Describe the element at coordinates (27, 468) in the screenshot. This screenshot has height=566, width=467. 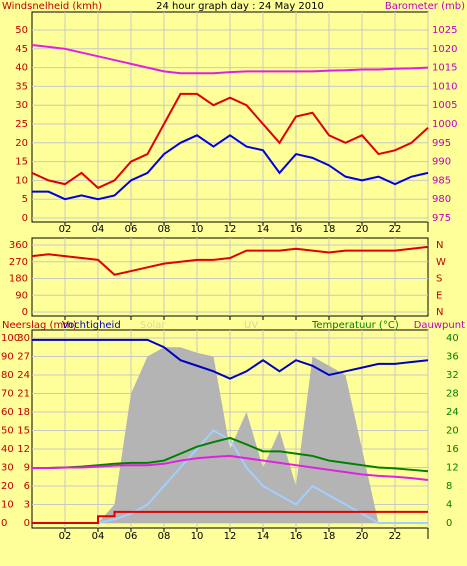
I see `y3-tick-label: 9` at that location.